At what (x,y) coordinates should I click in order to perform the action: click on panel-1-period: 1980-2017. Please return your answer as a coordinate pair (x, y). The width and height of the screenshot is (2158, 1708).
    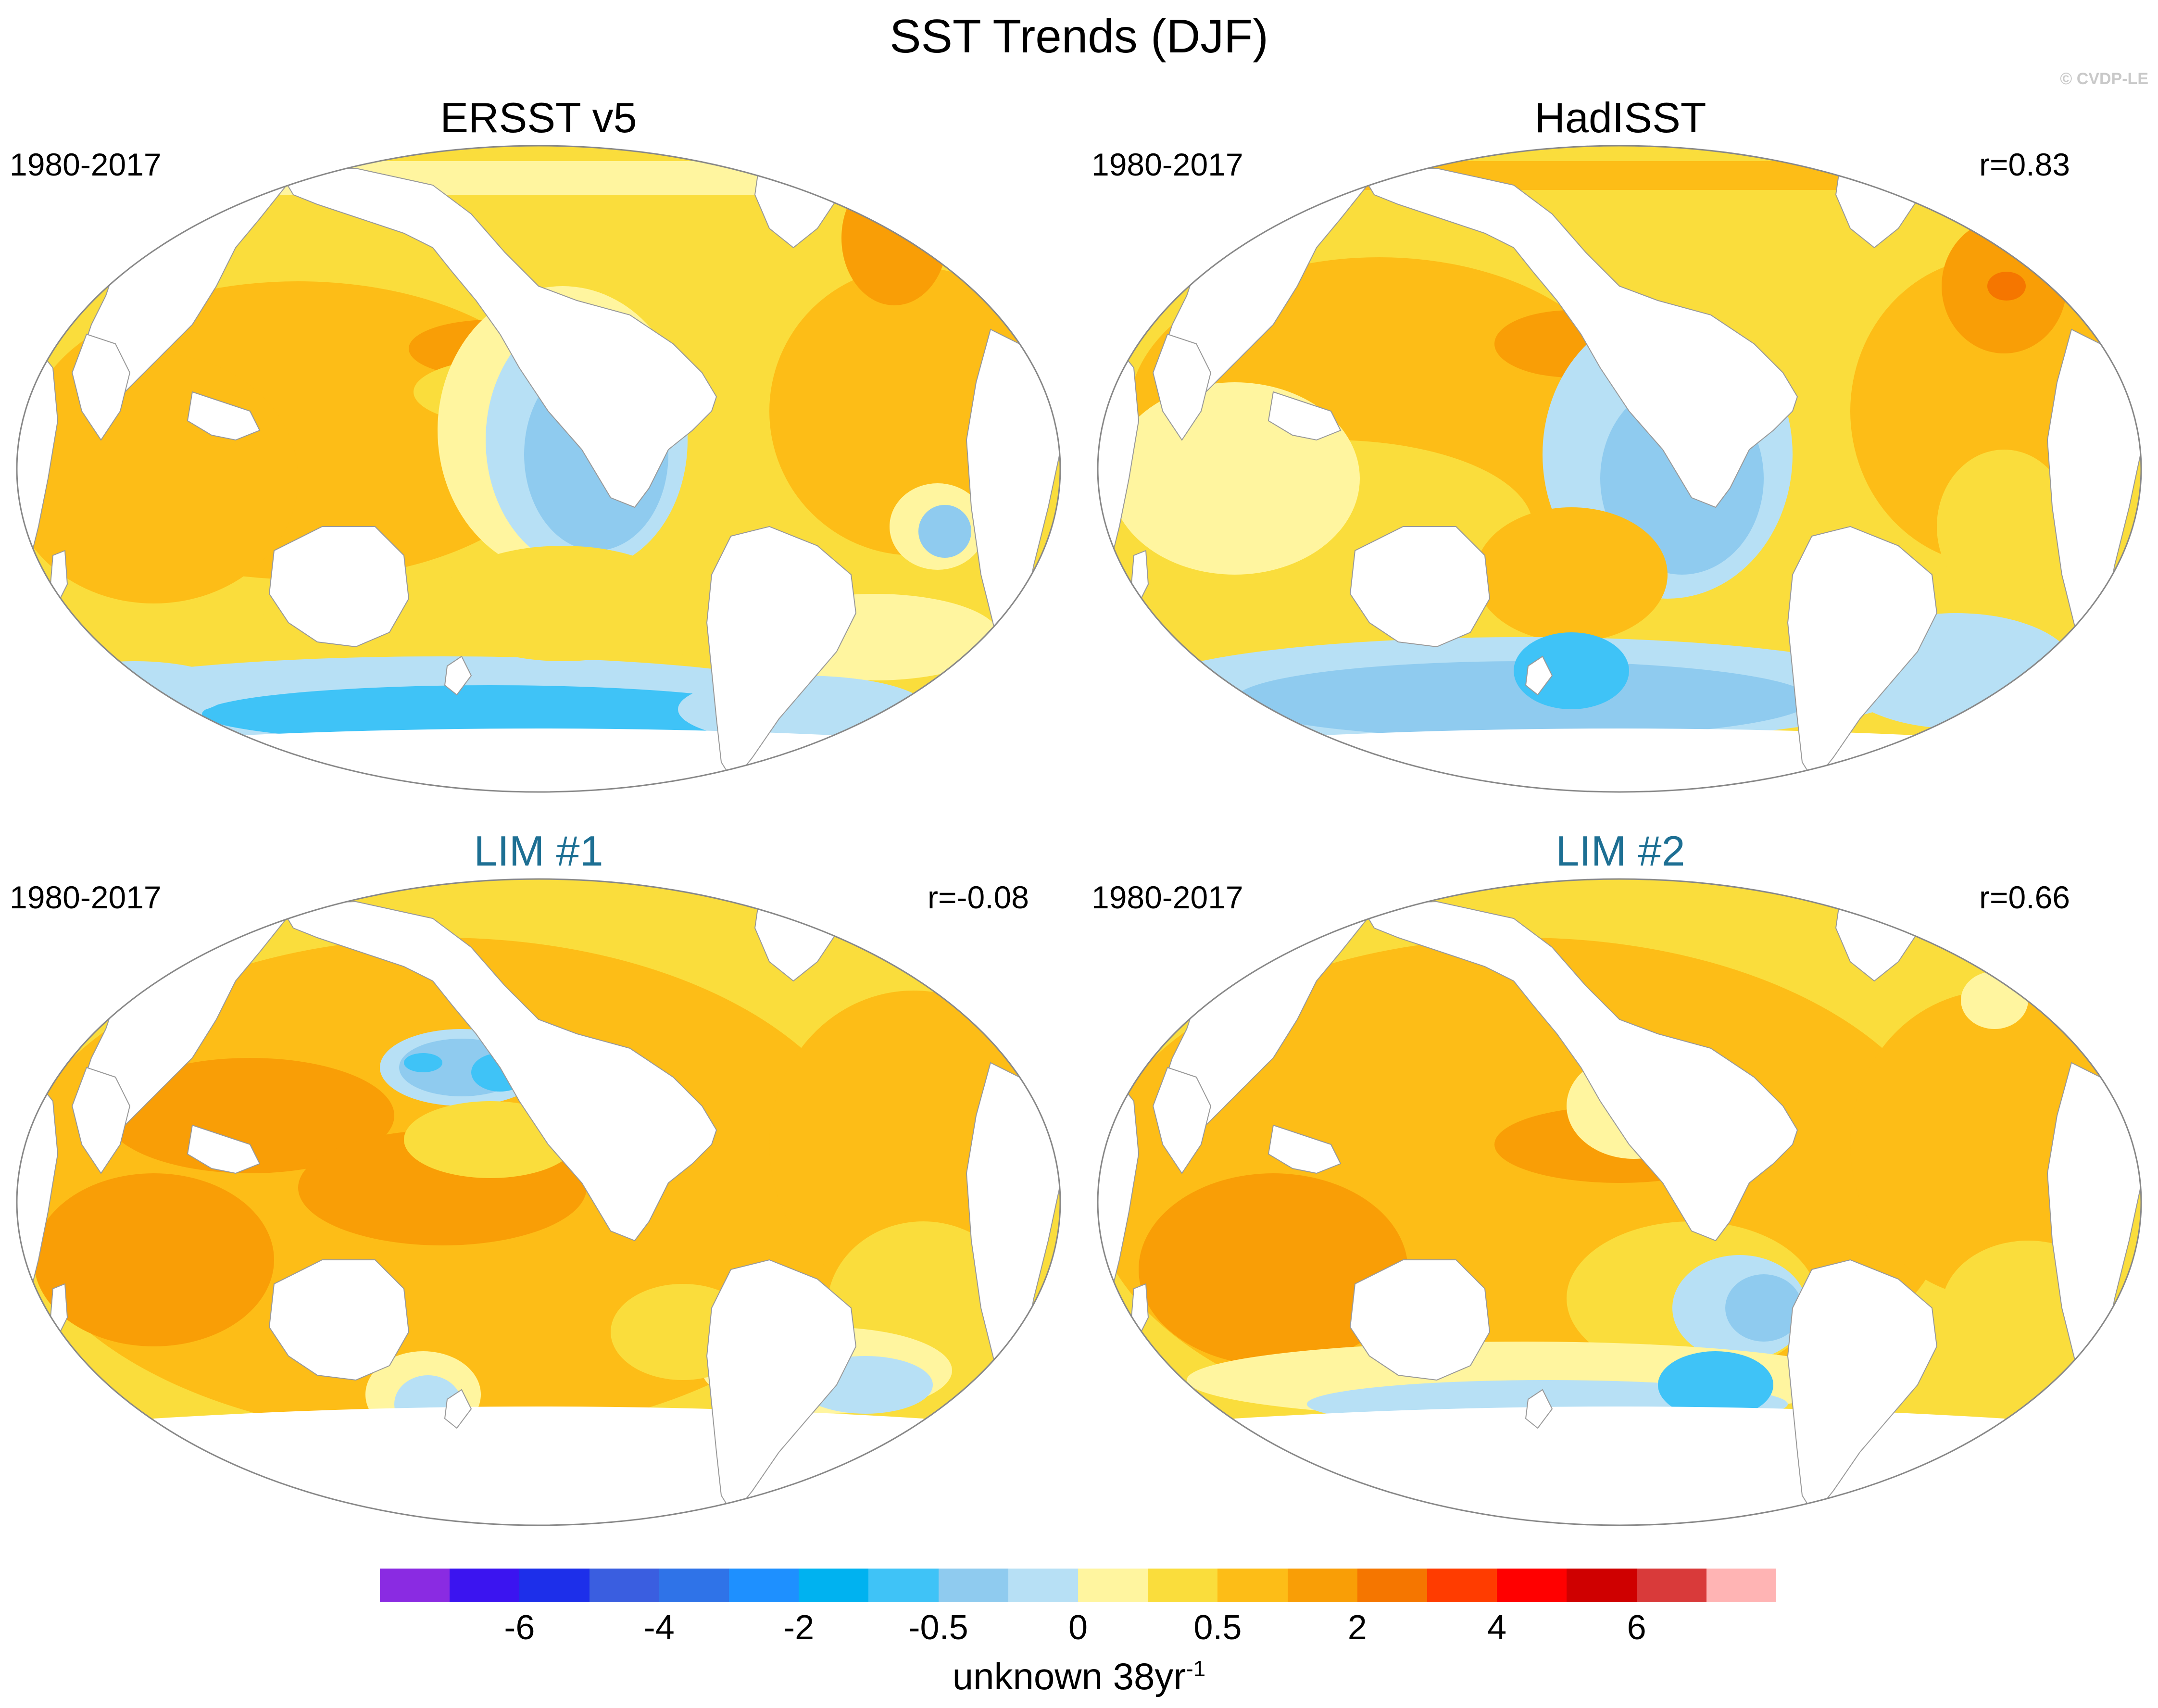
    Looking at the image, I should click on (86, 164).